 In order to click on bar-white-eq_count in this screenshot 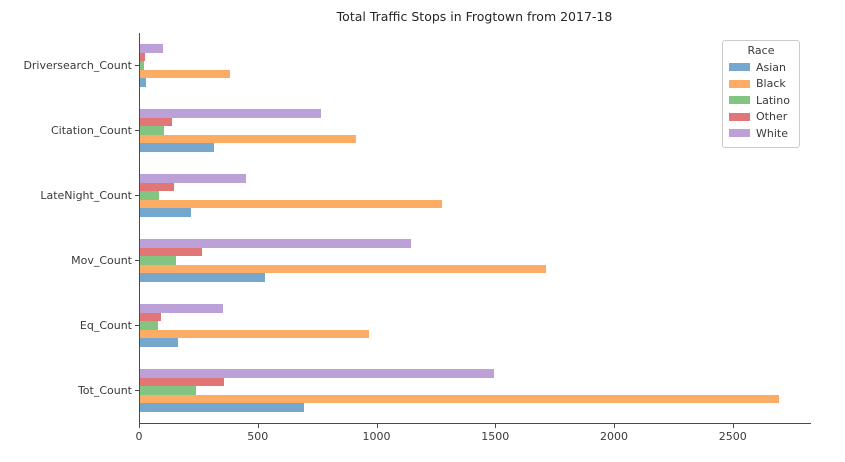, I will do `click(182, 308)`.